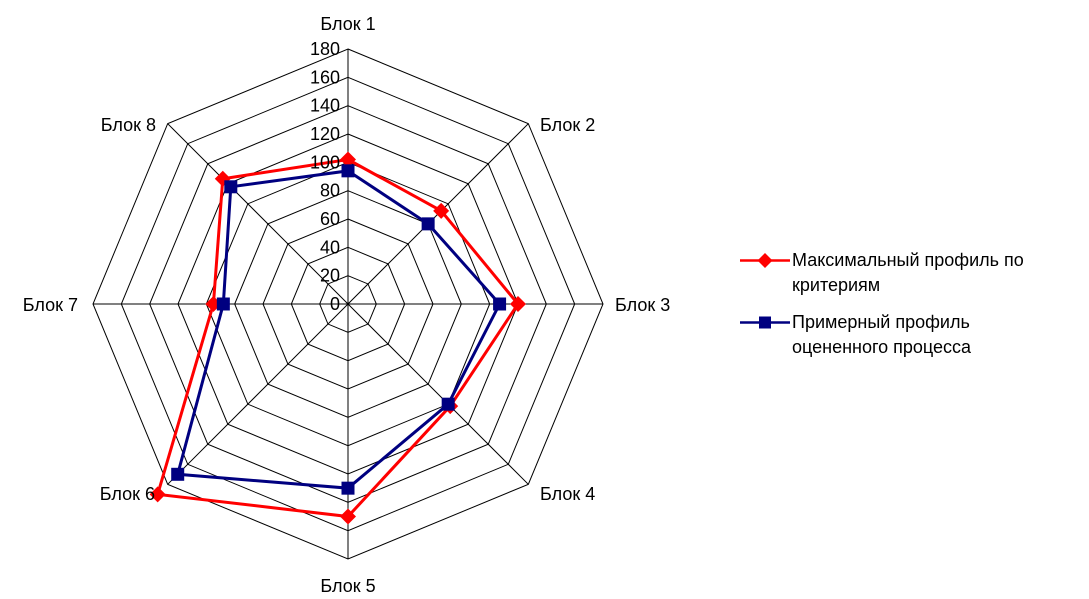  I want to click on tick-label-180: 180, so click(325, 49).